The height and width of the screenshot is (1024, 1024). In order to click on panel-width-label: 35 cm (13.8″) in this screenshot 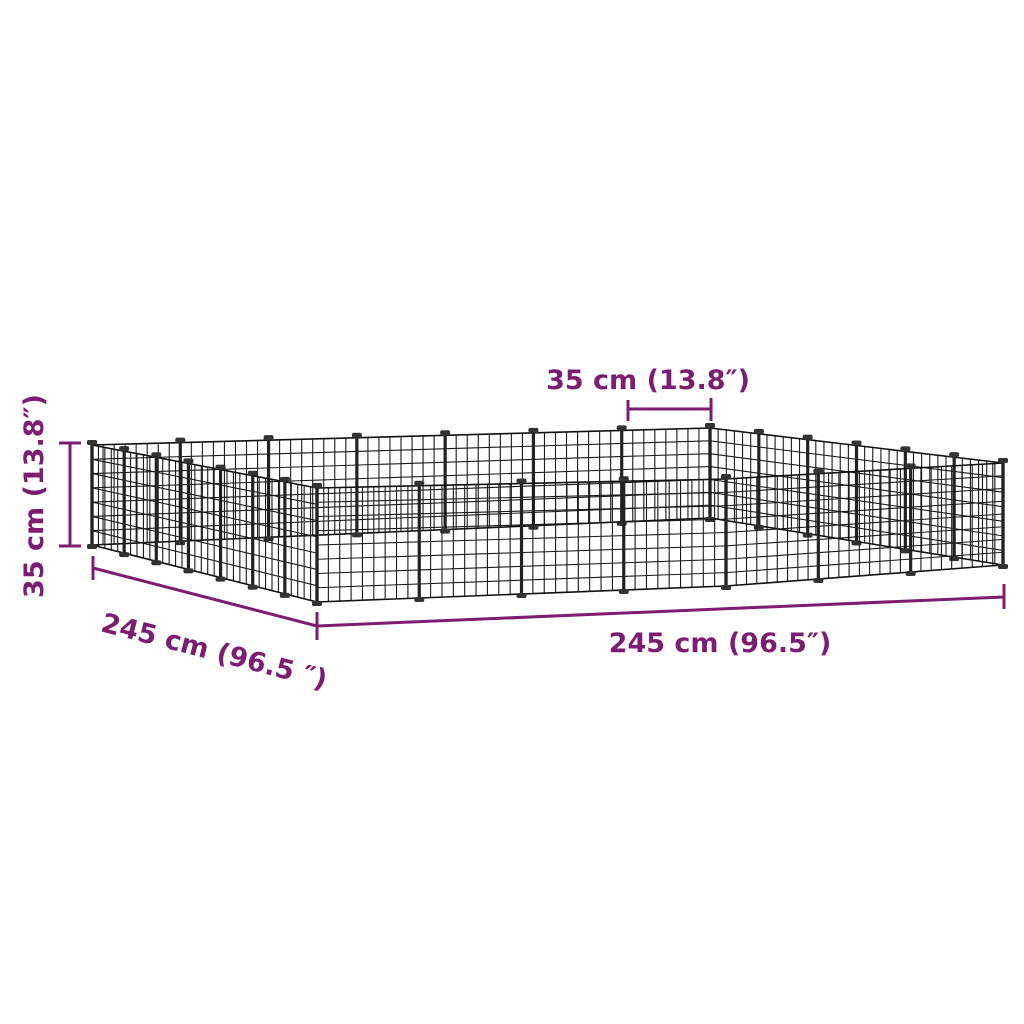, I will do `click(648, 380)`.